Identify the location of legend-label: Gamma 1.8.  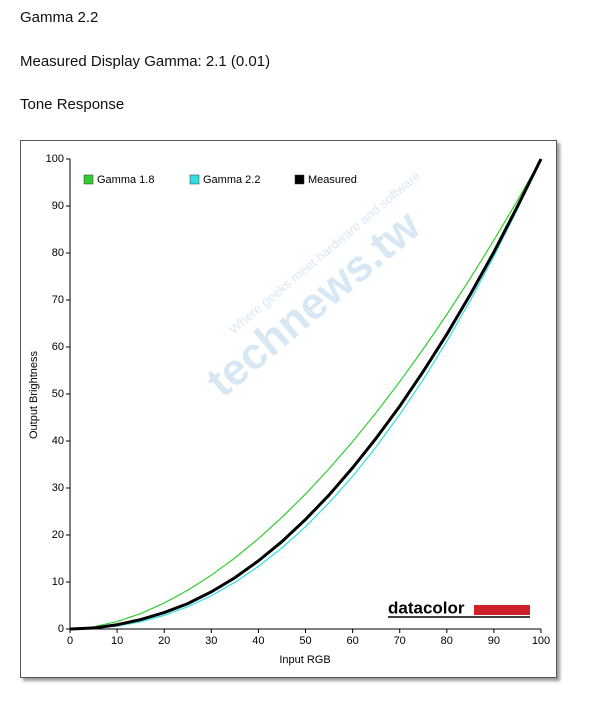
(125, 180).